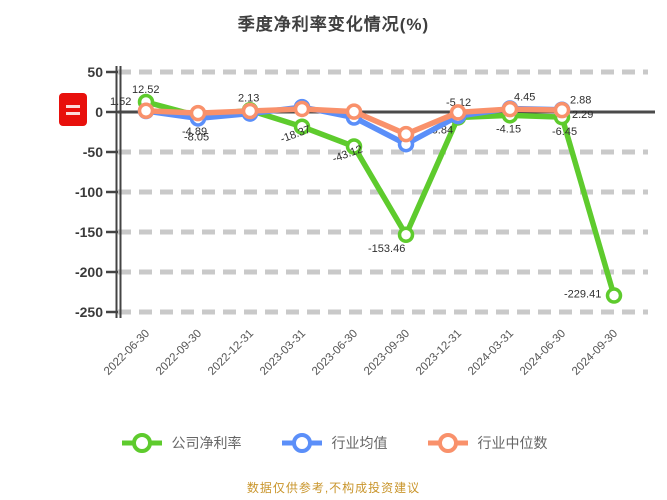  Describe the element at coordinates (283, 353) in the screenshot. I see `x-tick-label: 2023-03-31` at that location.